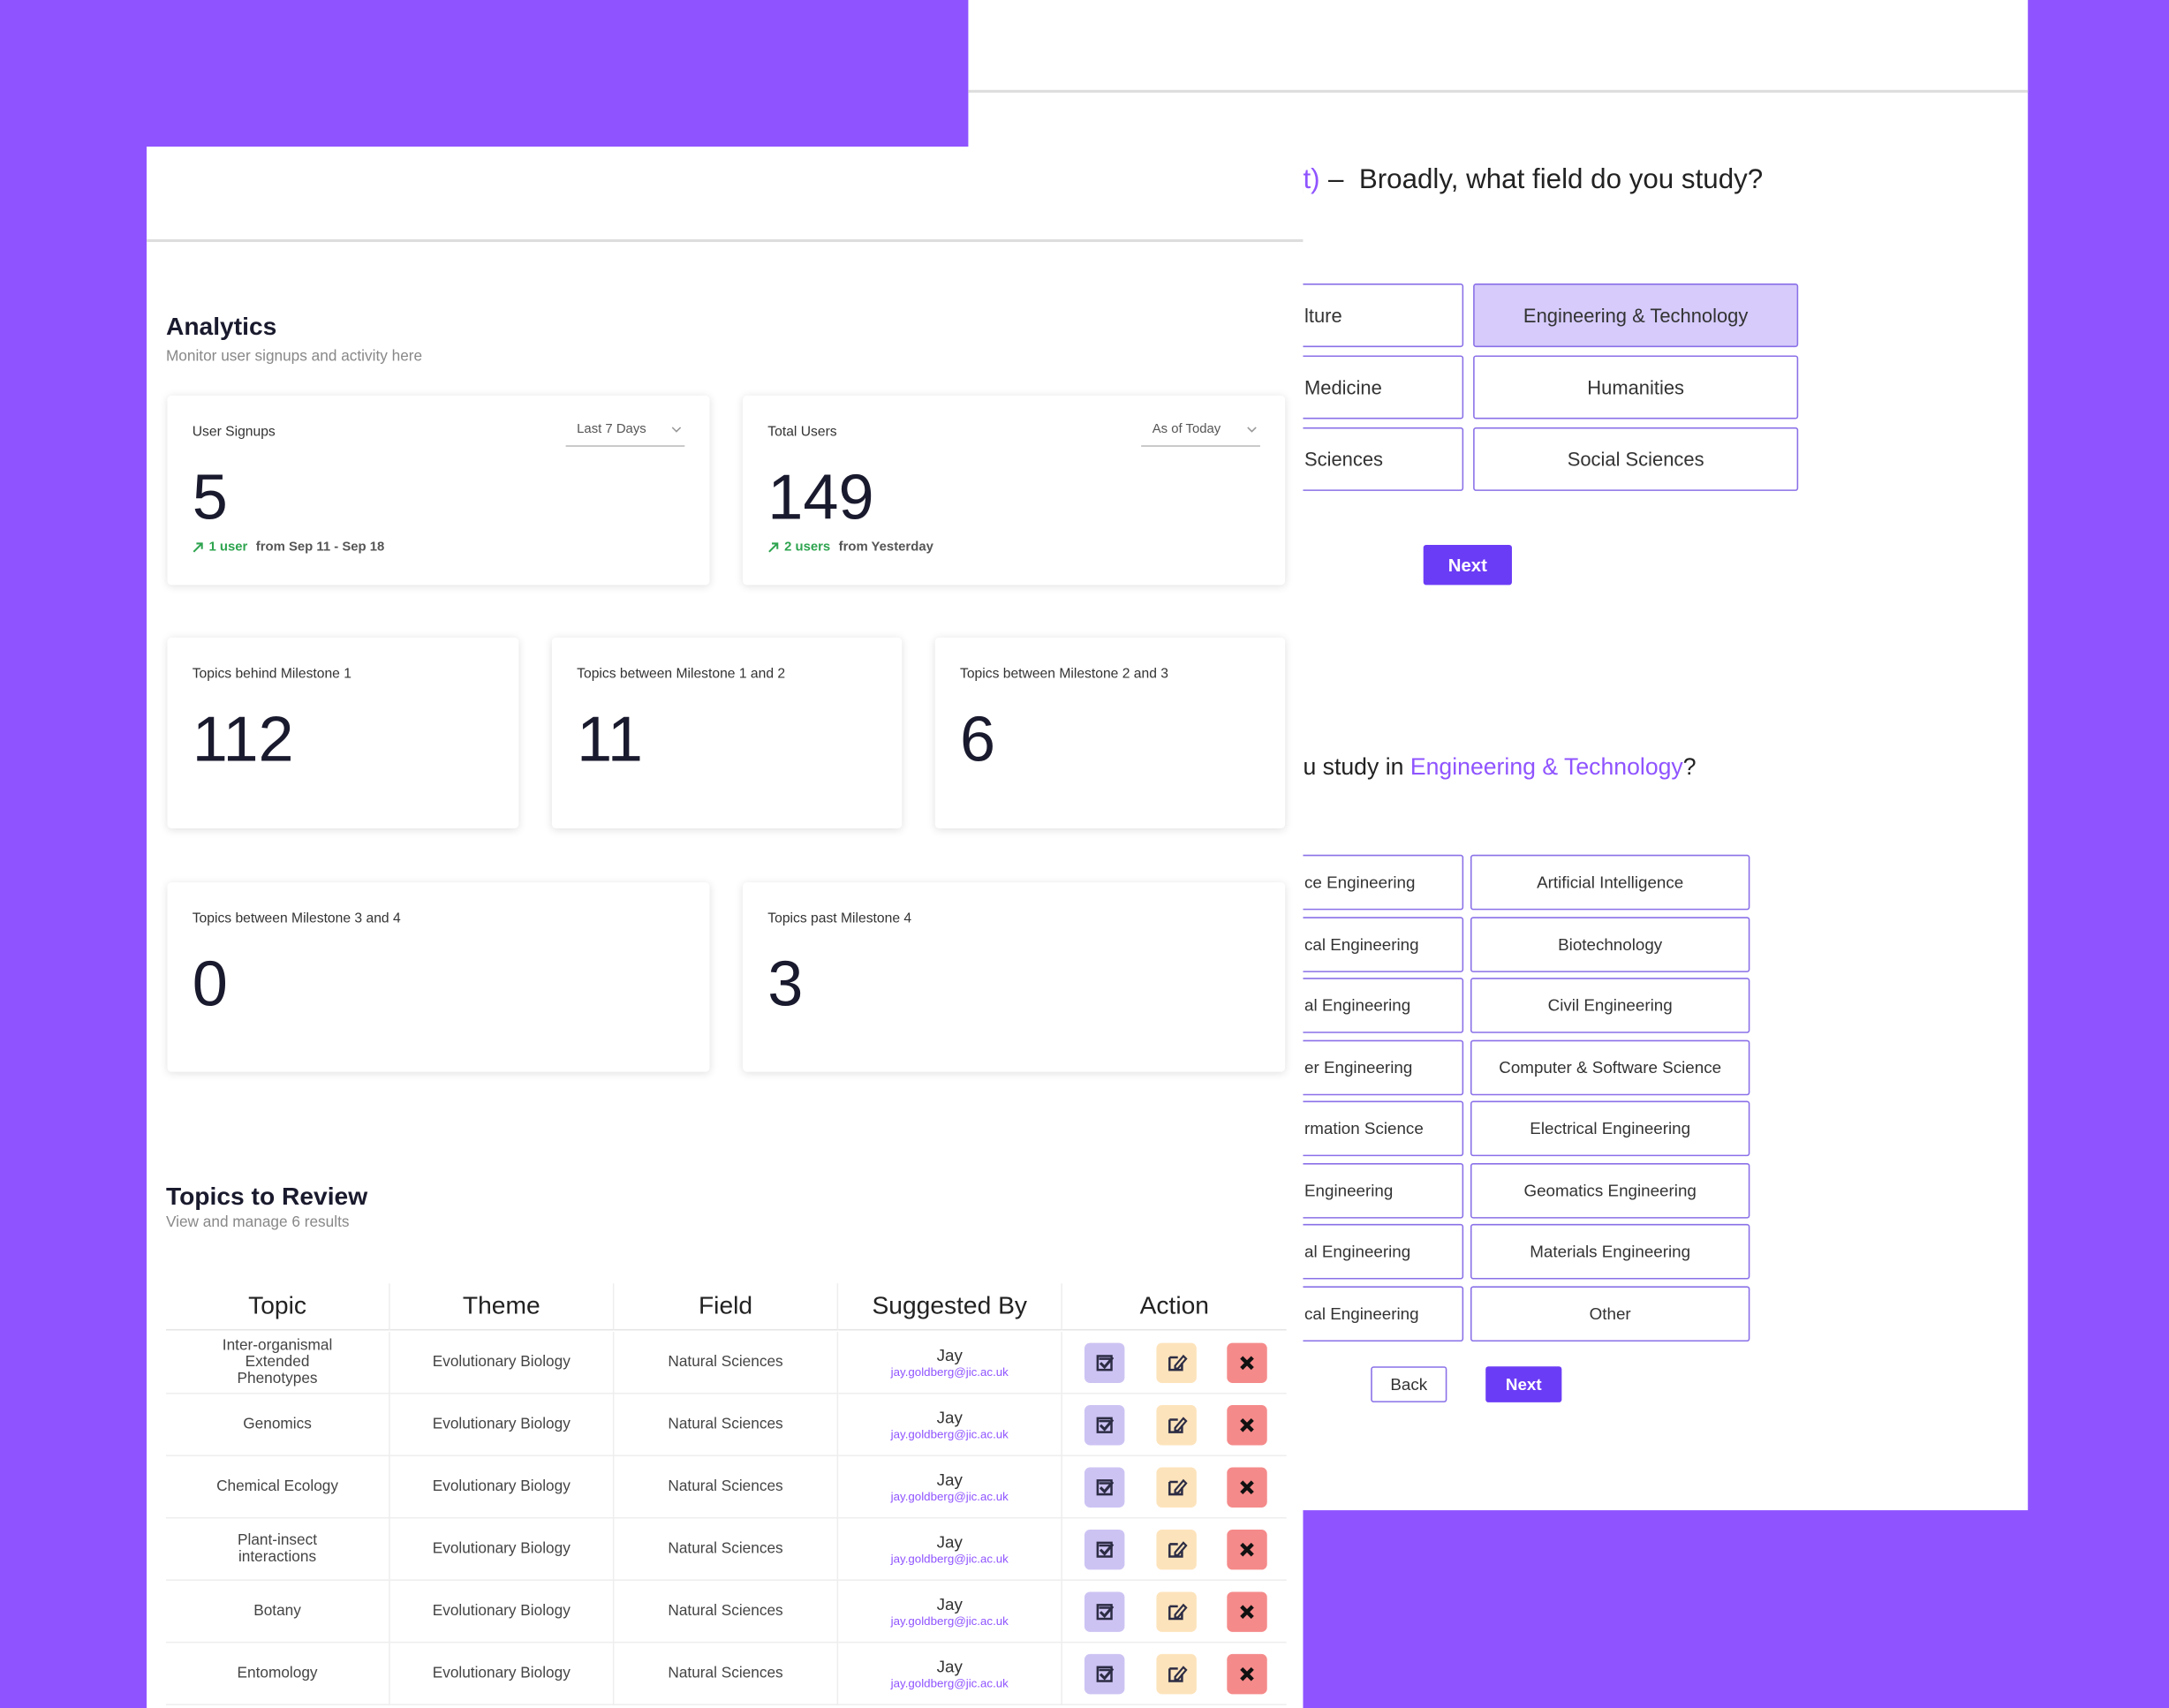 This screenshot has height=1708, width=2169. I want to click on card-label: Topics past Milestone 4, so click(839, 919).